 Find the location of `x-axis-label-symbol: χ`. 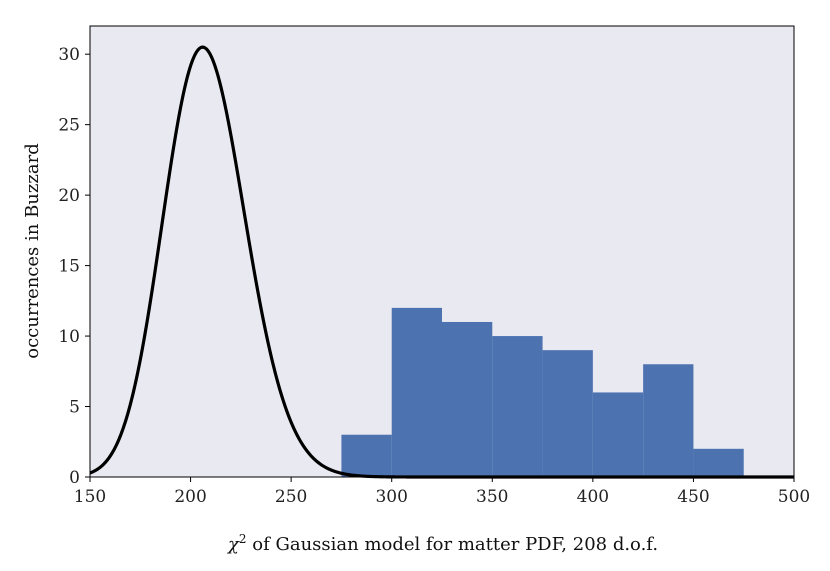

x-axis-label-symbol: χ is located at coordinates (233, 544).